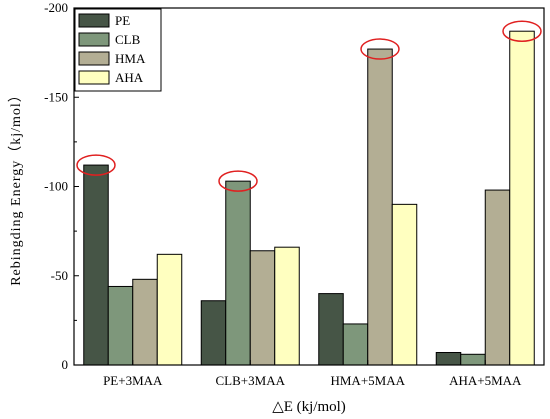 The image size is (550, 419). What do you see at coordinates (312, 374) in the screenshot?
I see `x-axis-ticks: PE+3MAA CLB+3MAA HMA+5MAA AHA+5MAA` at bounding box center [312, 374].